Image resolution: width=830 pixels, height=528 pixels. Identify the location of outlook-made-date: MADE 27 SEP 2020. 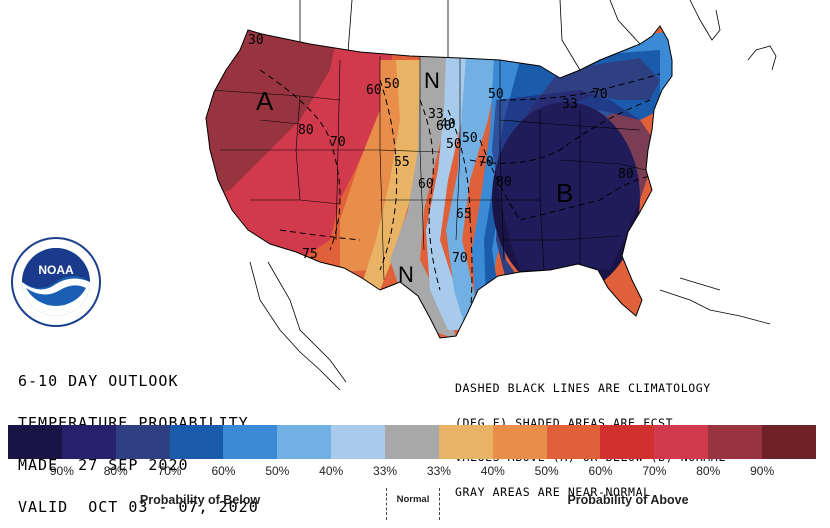
(103, 465).